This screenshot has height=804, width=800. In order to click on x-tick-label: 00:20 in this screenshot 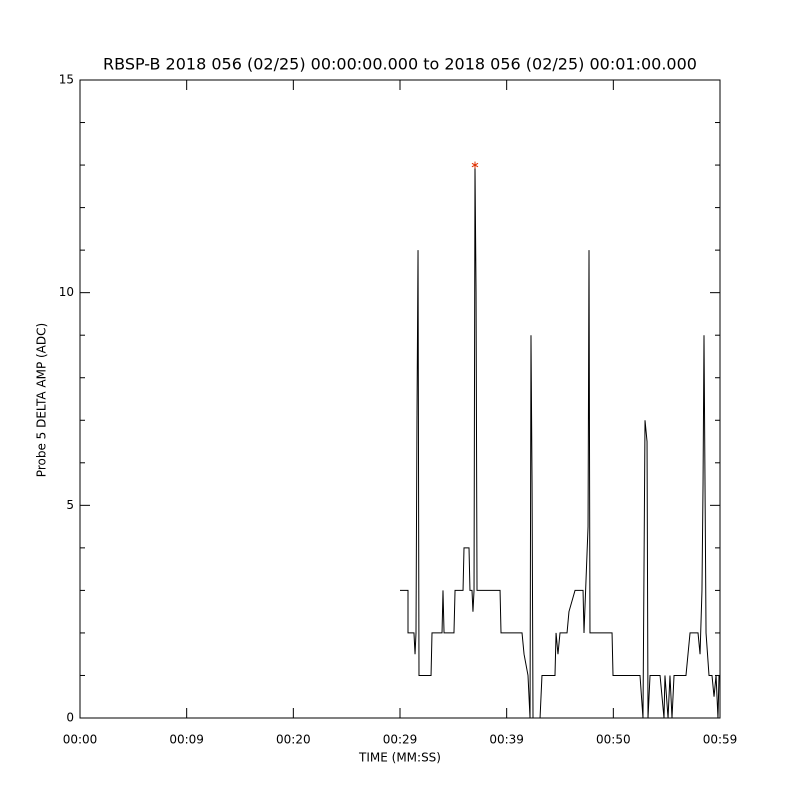, I will do `click(293, 740)`.